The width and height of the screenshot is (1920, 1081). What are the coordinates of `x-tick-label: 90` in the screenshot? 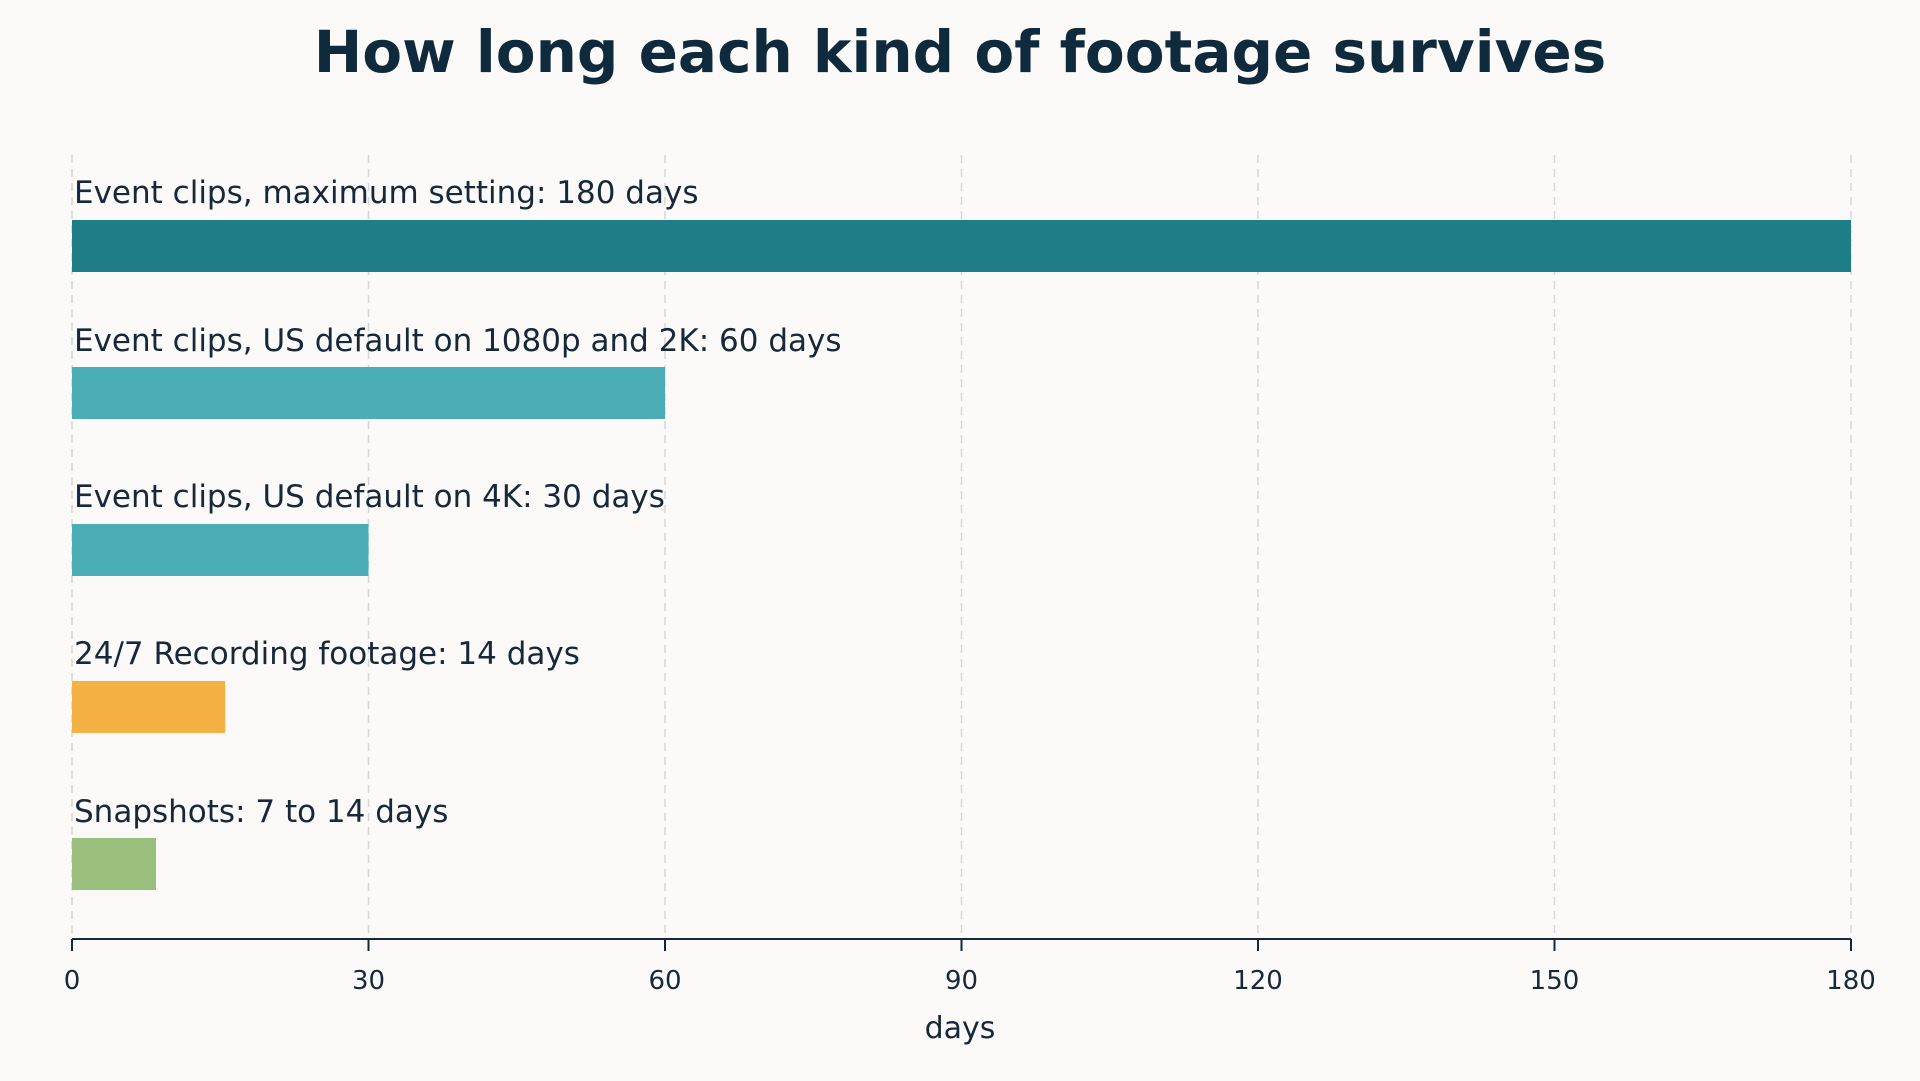 It's located at (961, 981).